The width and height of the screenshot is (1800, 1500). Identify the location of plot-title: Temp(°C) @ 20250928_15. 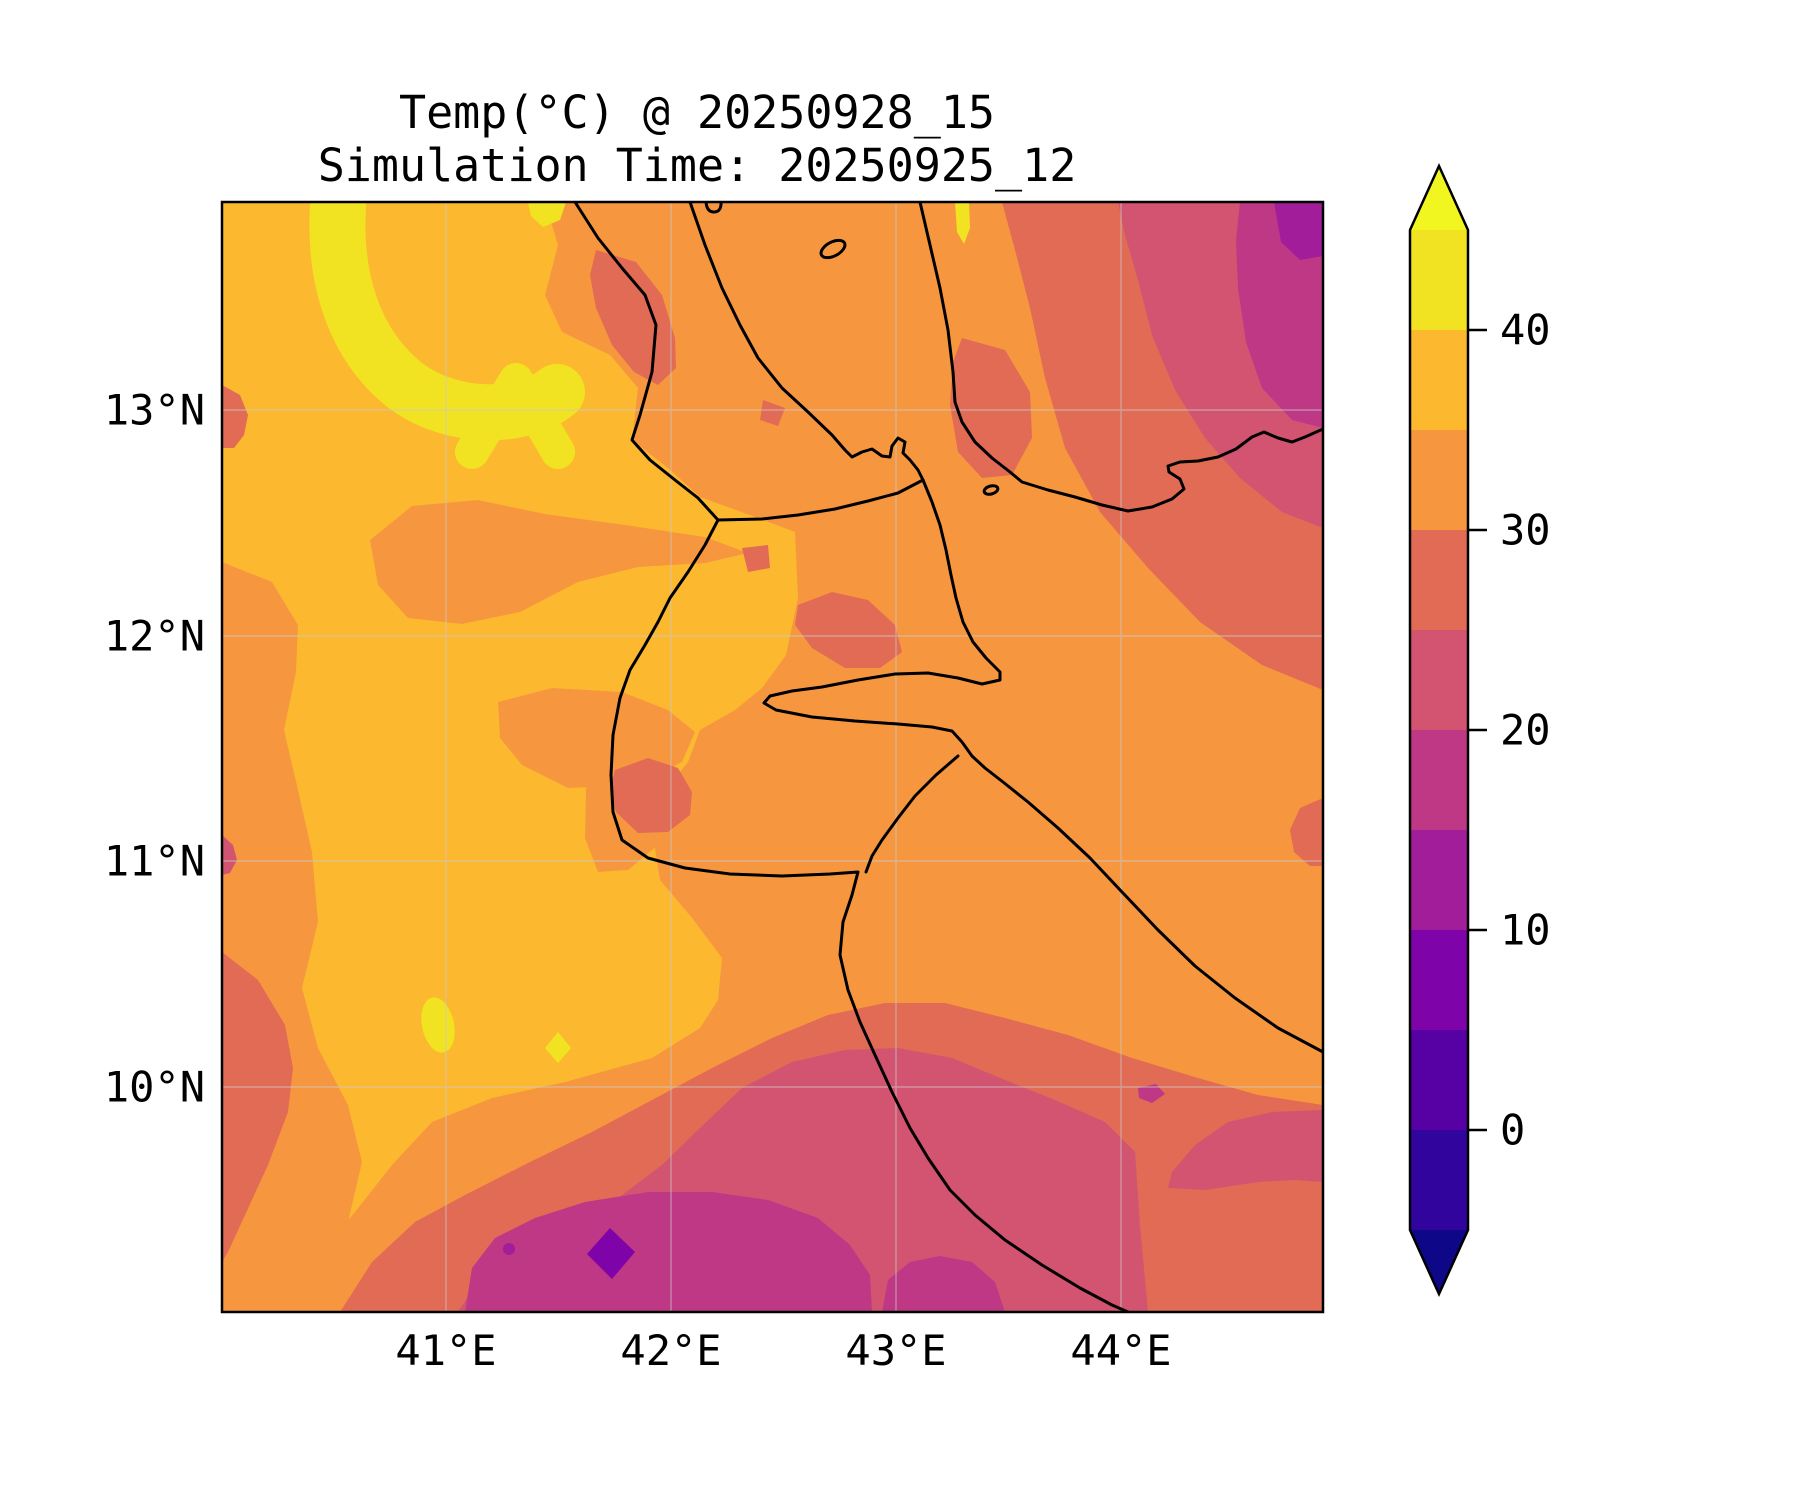
(697, 112).